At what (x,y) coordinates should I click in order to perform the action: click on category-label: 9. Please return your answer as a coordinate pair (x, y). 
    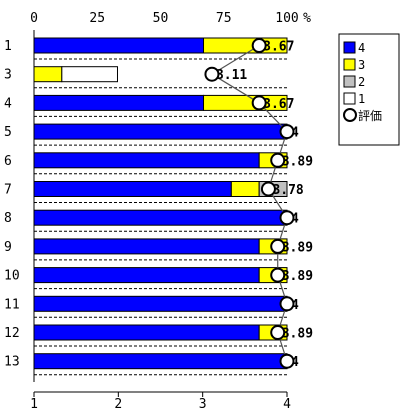
    Looking at the image, I should click on (8, 247).